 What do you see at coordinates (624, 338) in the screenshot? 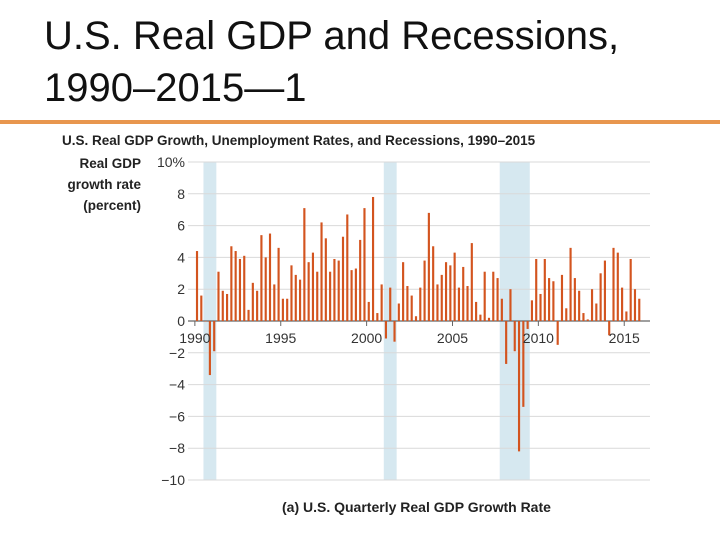
I see `x-tick-label: 2015` at bounding box center [624, 338].